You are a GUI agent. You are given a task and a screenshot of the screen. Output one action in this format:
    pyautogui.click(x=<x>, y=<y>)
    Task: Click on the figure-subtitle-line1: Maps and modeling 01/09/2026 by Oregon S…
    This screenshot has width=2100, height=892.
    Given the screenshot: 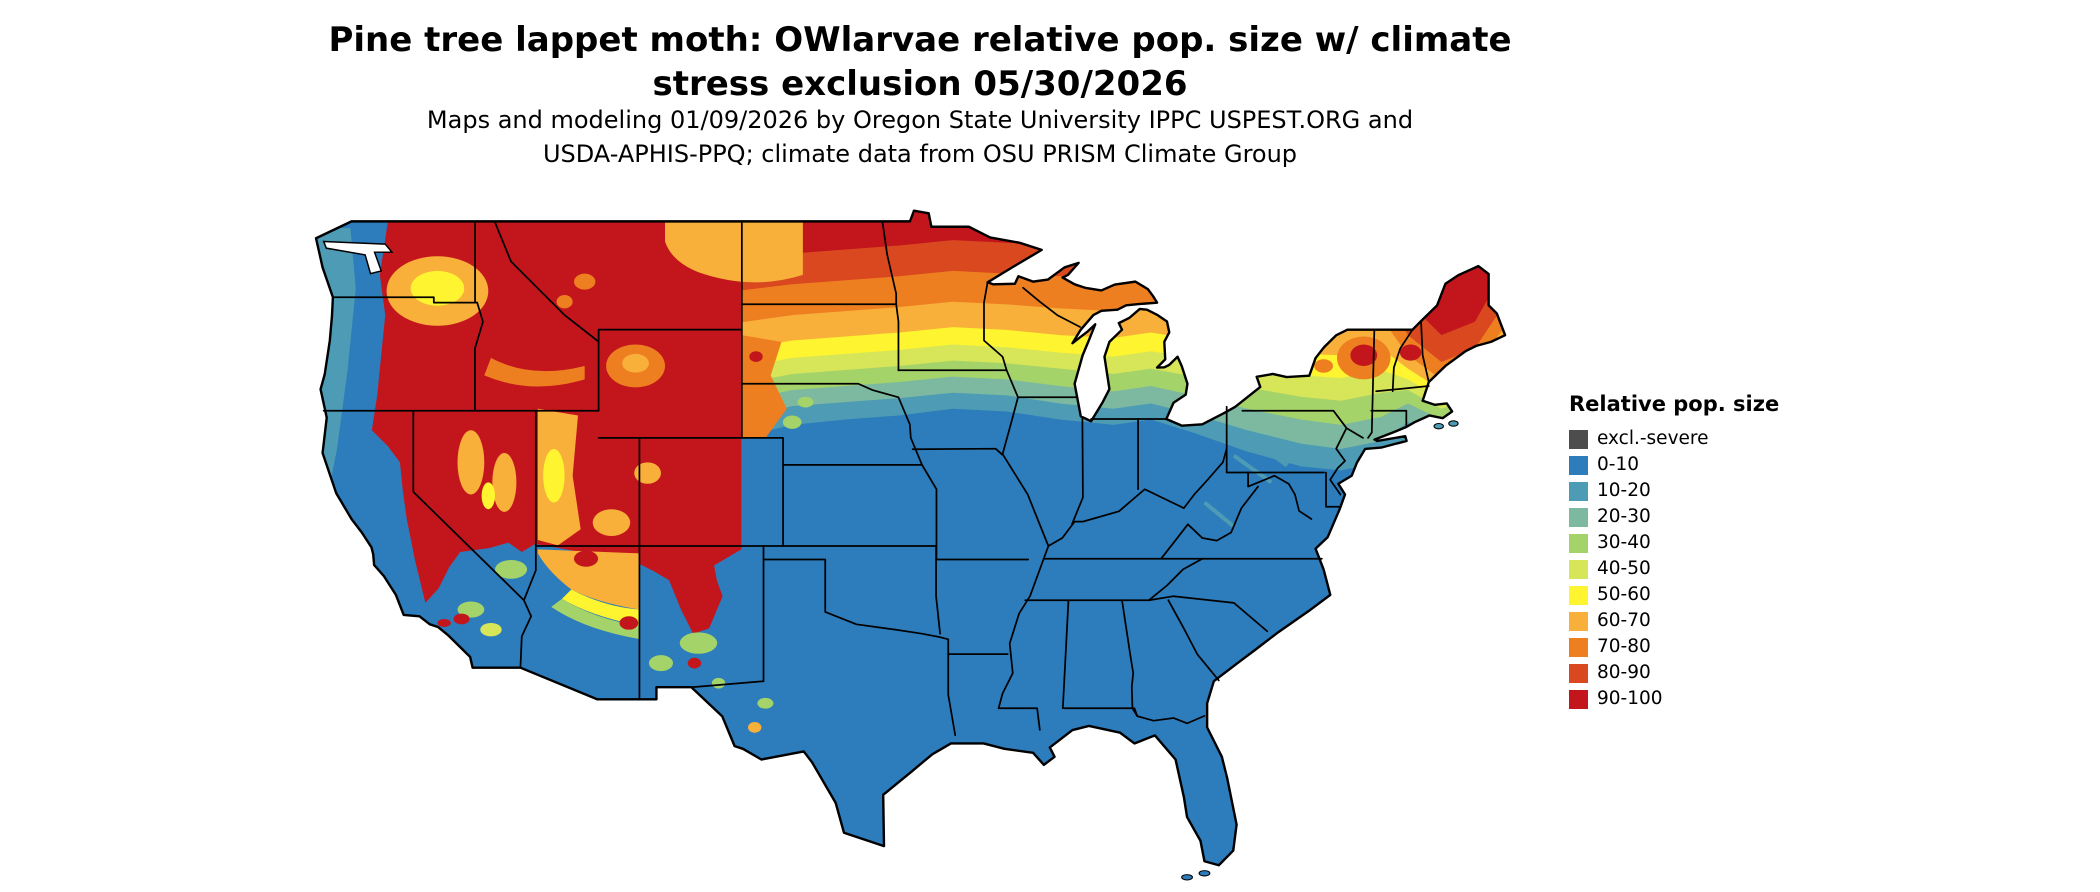 What is the action you would take?
    pyautogui.click(x=920, y=120)
    